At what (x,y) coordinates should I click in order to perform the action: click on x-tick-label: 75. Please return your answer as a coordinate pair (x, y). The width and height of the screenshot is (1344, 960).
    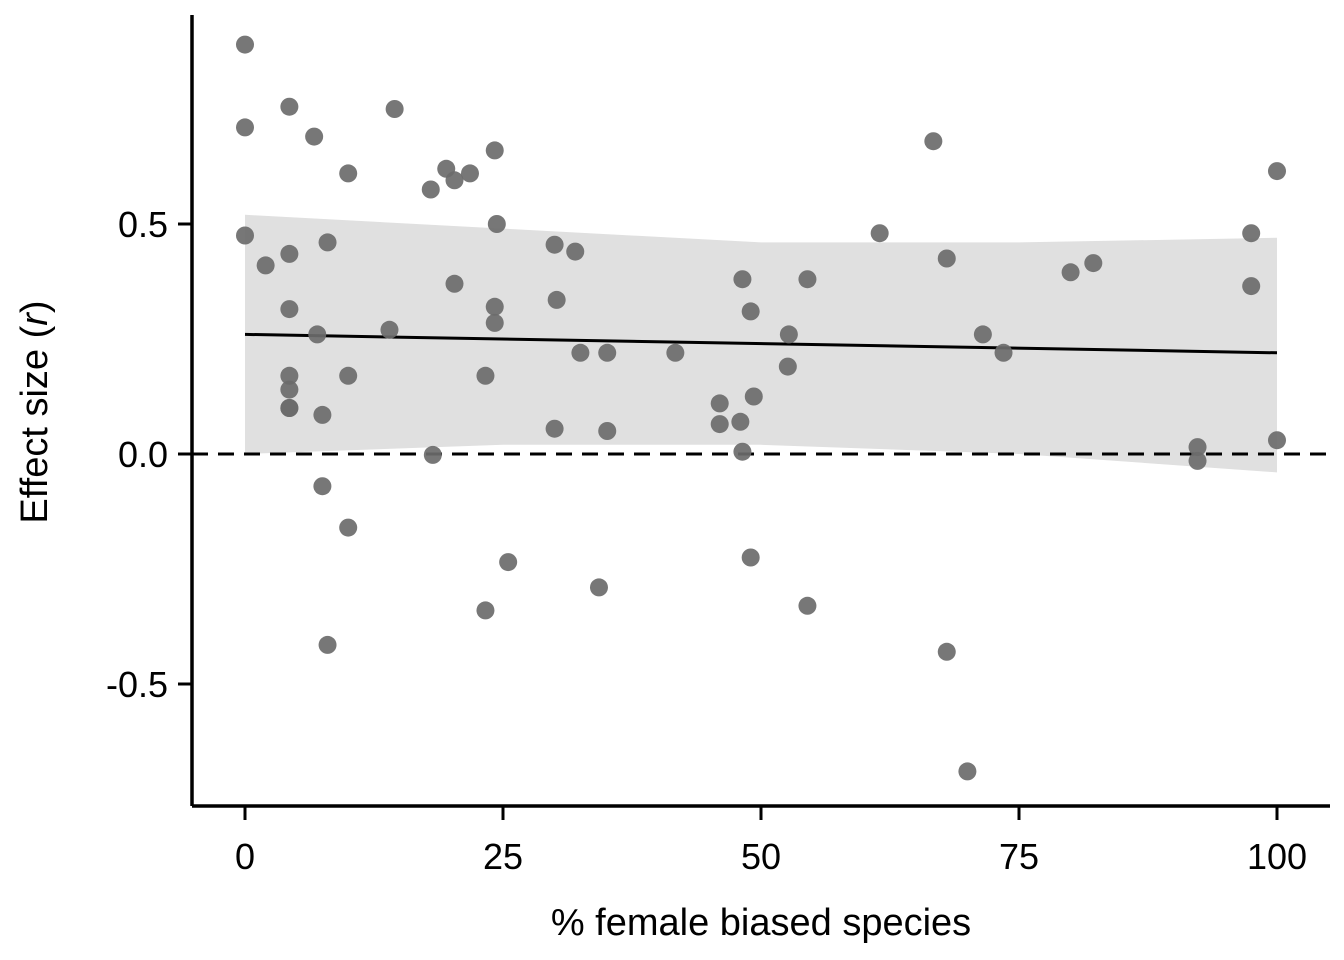
    Looking at the image, I should click on (1019, 856).